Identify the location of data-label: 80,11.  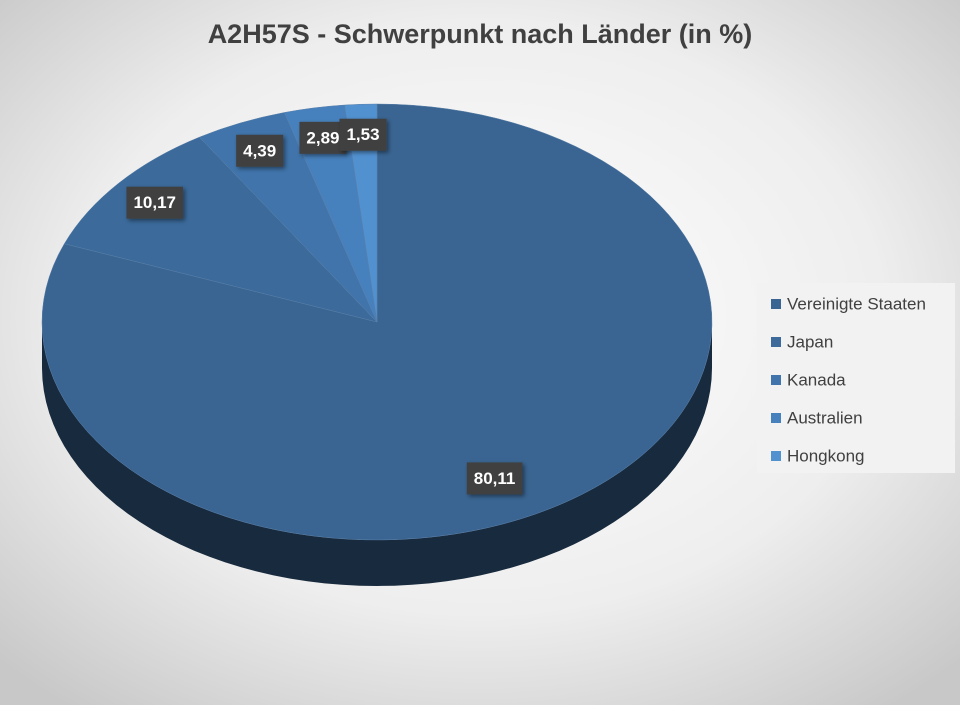
(494, 478).